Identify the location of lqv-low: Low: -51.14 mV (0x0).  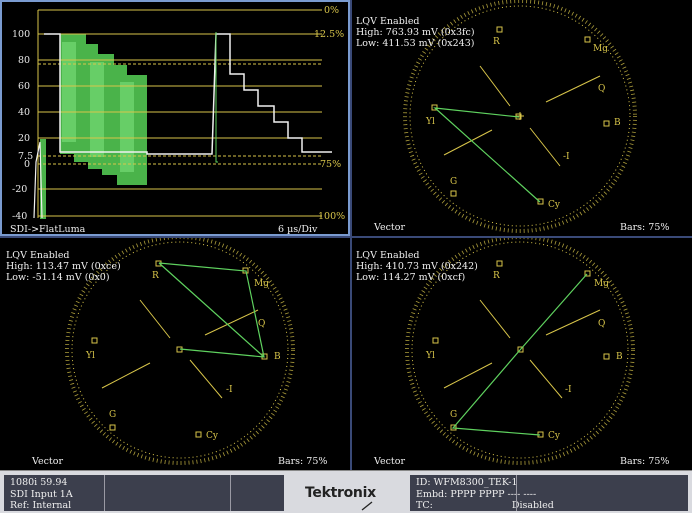
(58, 277).